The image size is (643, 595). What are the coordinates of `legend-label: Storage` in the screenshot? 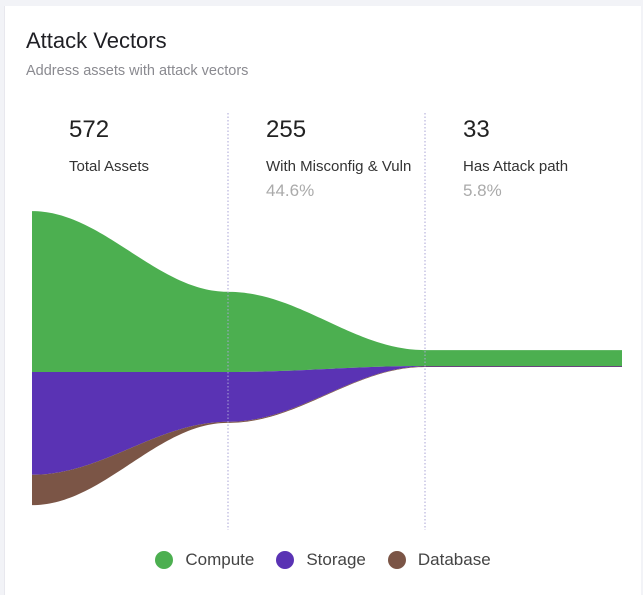 It's located at (336, 559).